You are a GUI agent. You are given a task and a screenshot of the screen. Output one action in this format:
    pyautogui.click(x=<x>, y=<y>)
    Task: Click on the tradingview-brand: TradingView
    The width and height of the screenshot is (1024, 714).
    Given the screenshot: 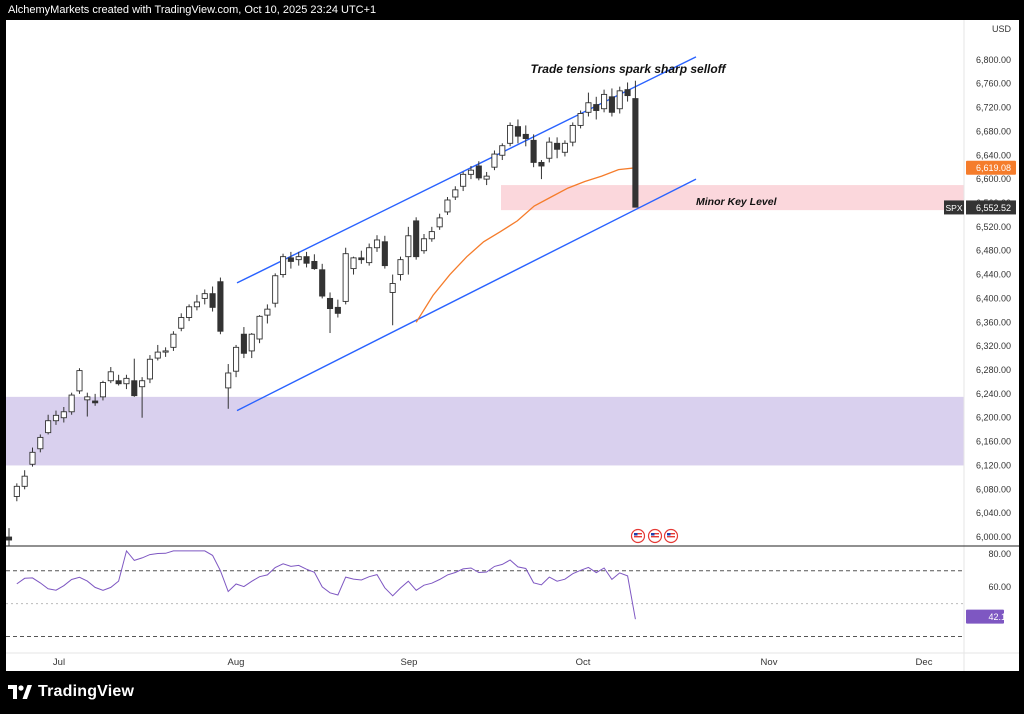 What is the action you would take?
    pyautogui.click(x=71, y=692)
    